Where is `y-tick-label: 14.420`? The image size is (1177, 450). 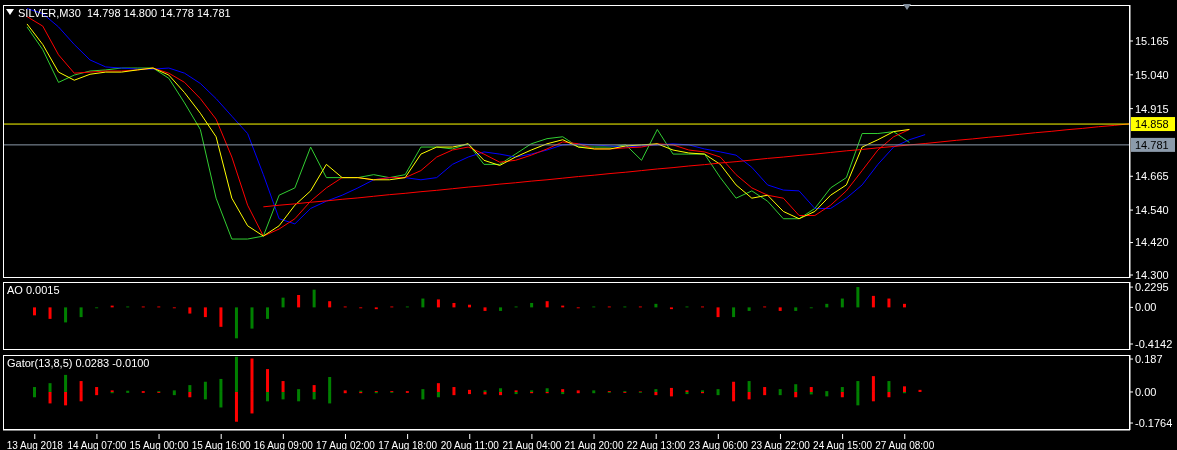
y-tick-label: 14.420 is located at coordinates (1152, 242).